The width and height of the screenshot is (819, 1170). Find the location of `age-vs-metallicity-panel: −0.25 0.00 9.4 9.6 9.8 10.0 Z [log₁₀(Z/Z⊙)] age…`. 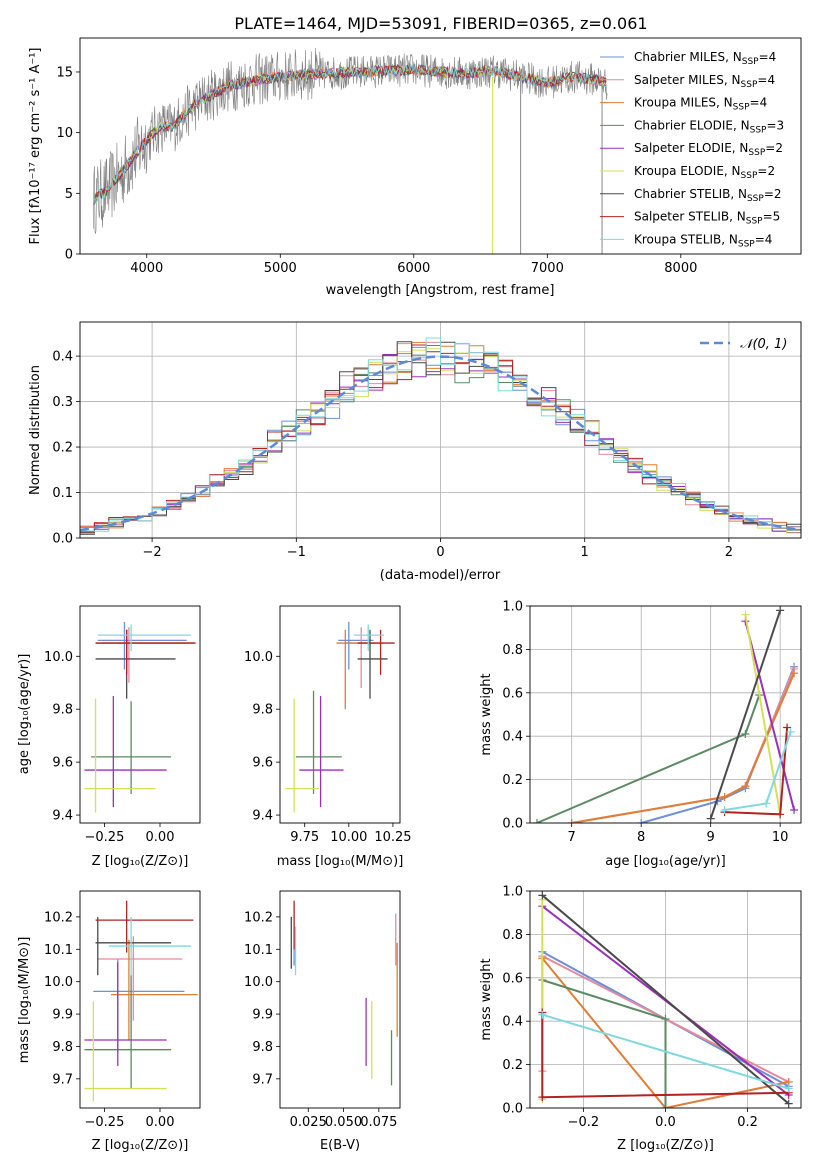

age-vs-metallicity-panel: −0.25 0.00 9.4 9.6 9.8 10.0 Z [log₁₀(Z/Z⊙)] age… is located at coordinates (109, 737).